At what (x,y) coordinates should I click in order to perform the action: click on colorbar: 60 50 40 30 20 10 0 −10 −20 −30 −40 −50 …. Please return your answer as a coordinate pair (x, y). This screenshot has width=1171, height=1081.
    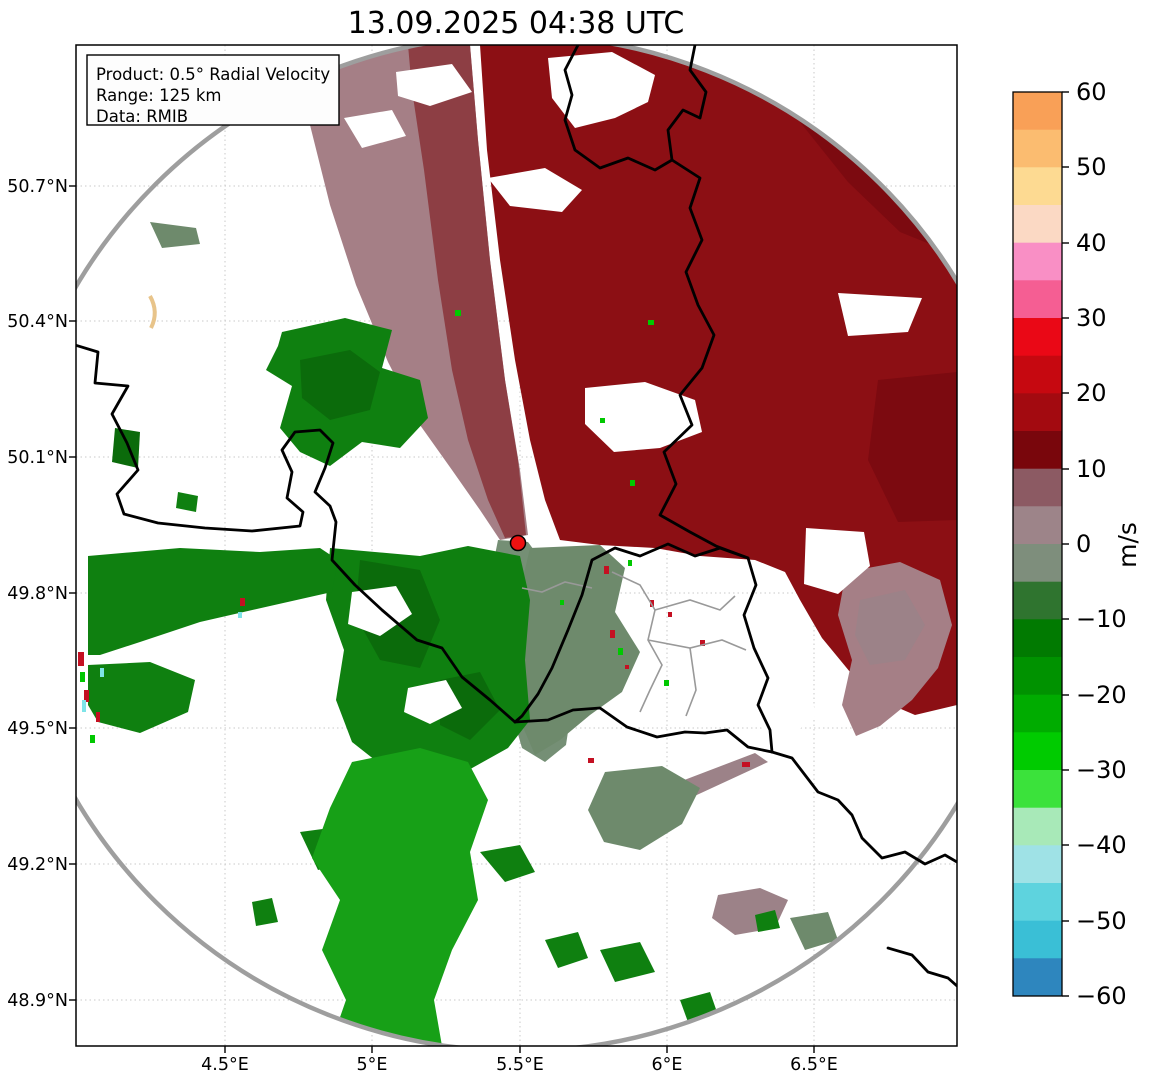
    Looking at the image, I should click on (1077, 544).